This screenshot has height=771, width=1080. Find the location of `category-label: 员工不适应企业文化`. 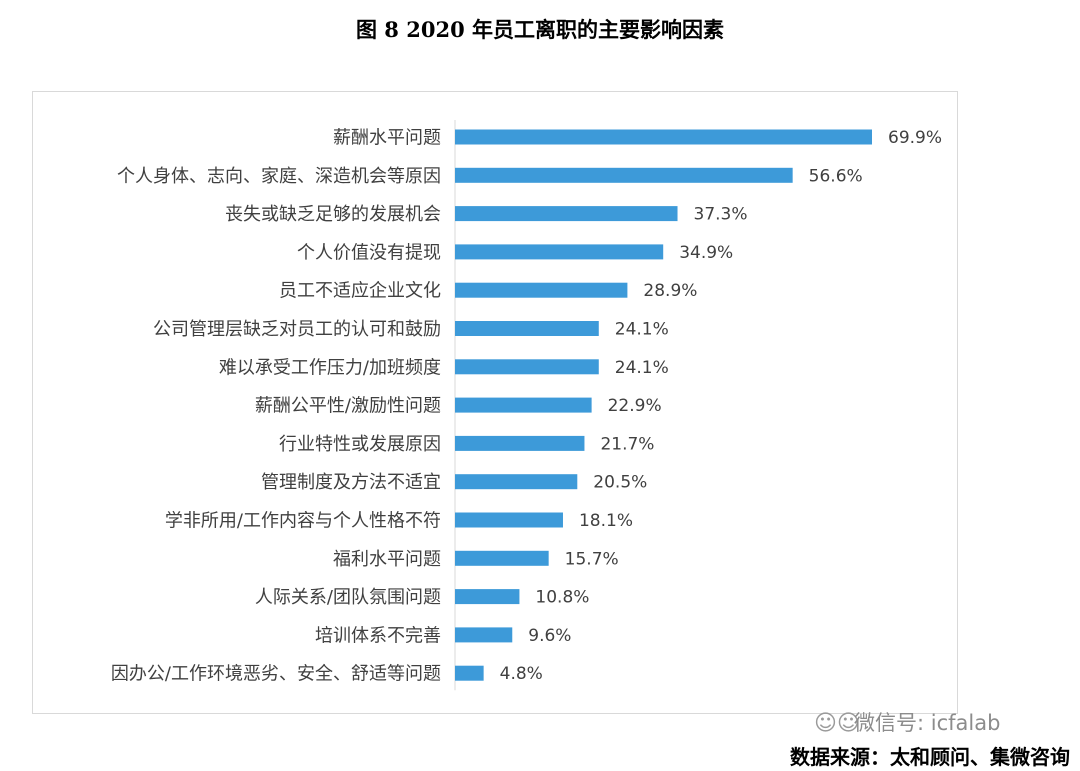

category-label: 员工不适应企业文化 is located at coordinates (360, 291).